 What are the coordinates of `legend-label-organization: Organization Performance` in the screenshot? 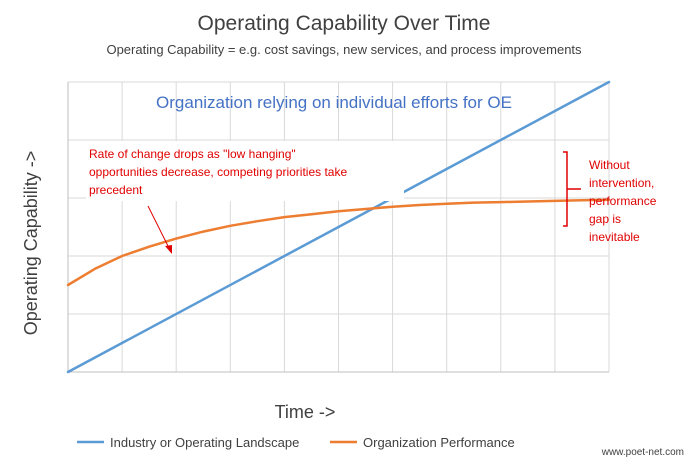 It's located at (439, 442).